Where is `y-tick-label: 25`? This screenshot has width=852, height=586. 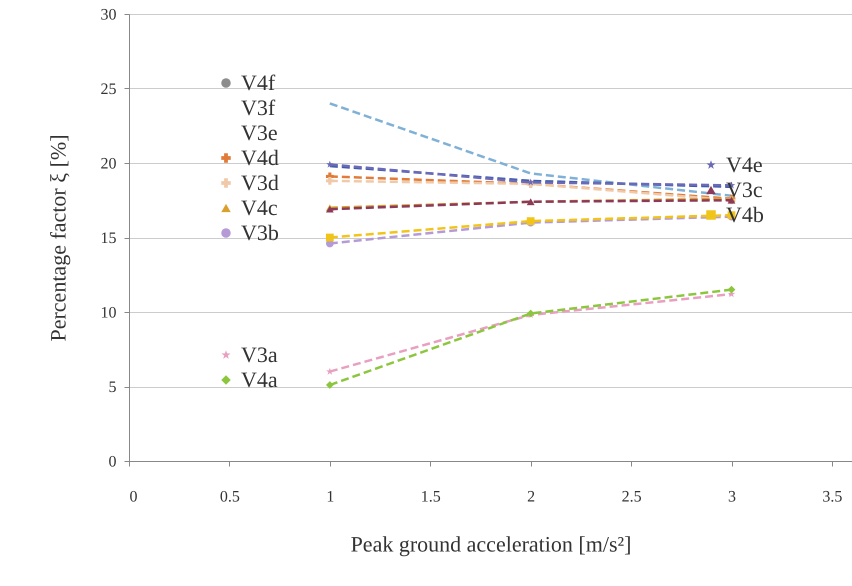
y-tick-label: 25 is located at coordinates (108, 89).